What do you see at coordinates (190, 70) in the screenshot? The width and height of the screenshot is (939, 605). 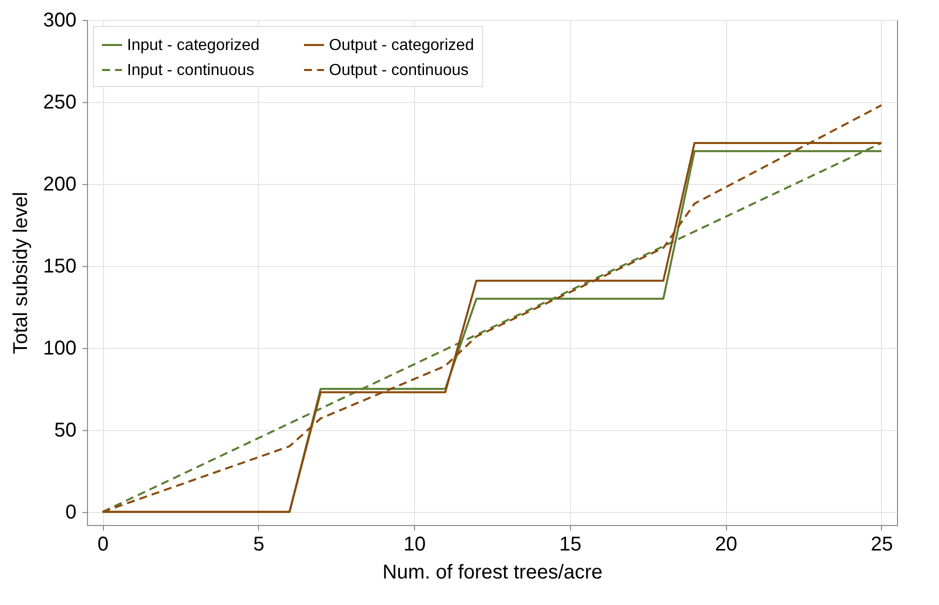 I see `legend-label: Input - continuous` at bounding box center [190, 70].